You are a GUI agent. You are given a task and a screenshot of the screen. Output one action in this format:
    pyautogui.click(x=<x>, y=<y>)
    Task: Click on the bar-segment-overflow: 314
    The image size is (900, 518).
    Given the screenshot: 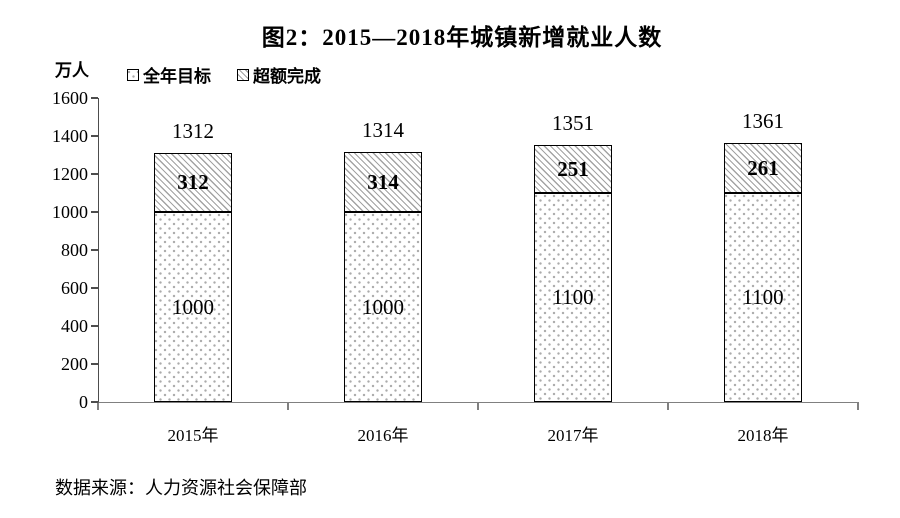 What is the action you would take?
    pyautogui.click(x=383, y=182)
    